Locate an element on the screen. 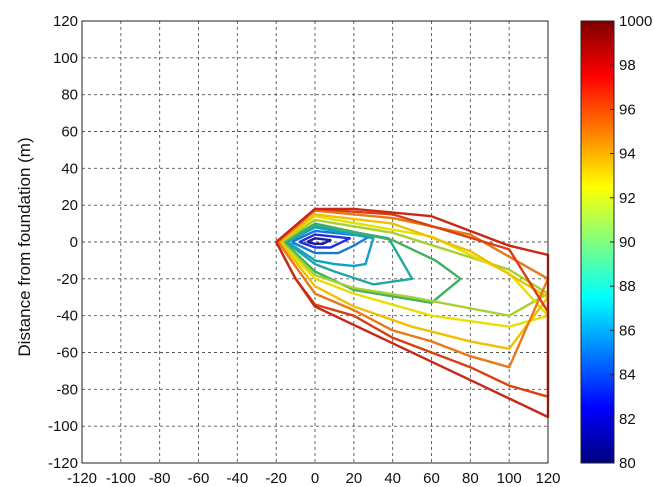  x-tick-label: 20 is located at coordinates (353, 478).